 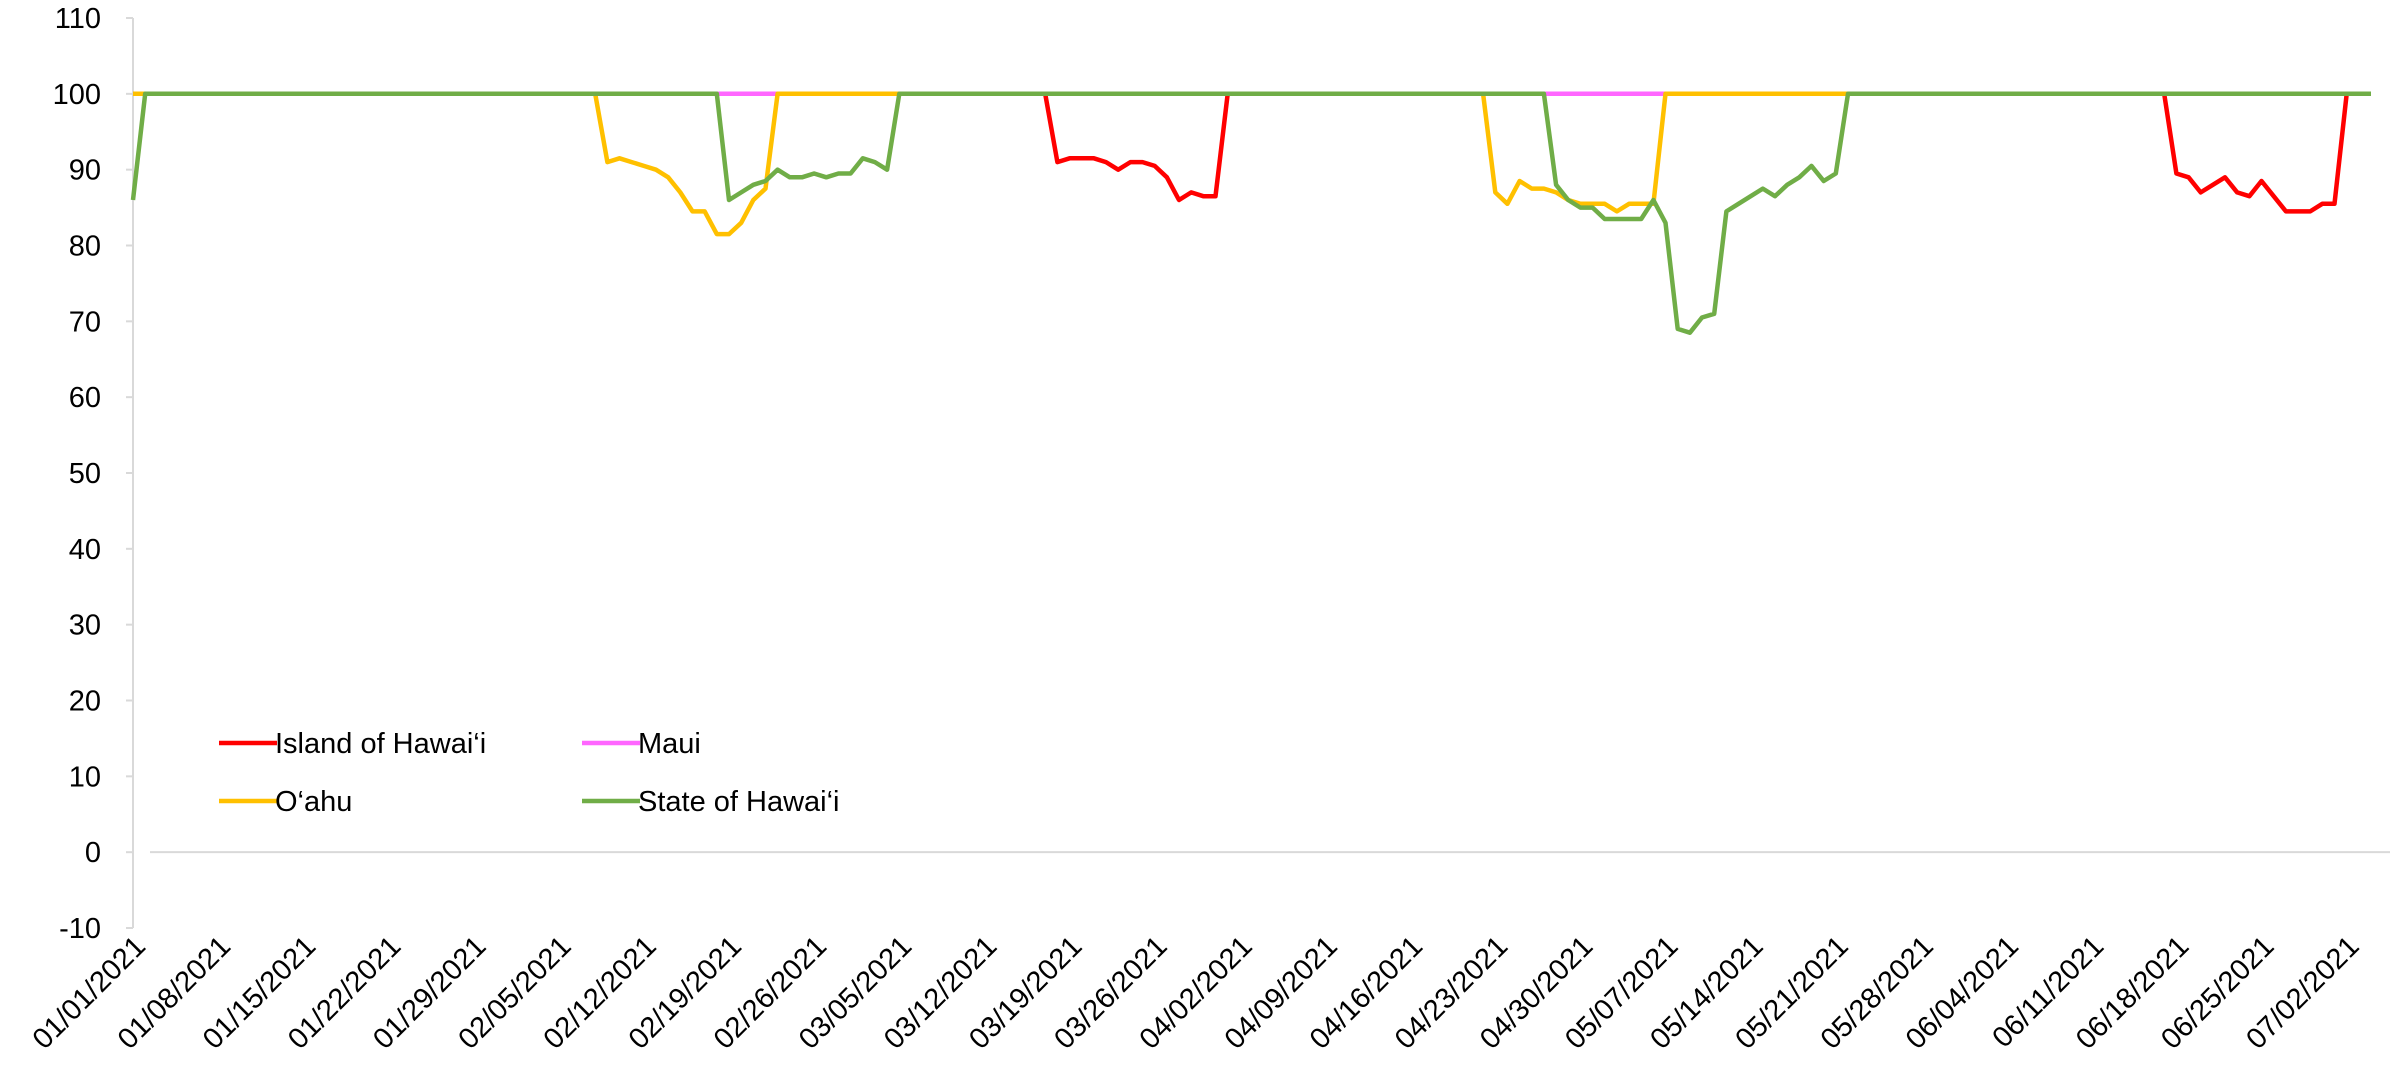 What do you see at coordinates (380, 744) in the screenshot?
I see `legend-label: Island of Hawai‘i` at bounding box center [380, 744].